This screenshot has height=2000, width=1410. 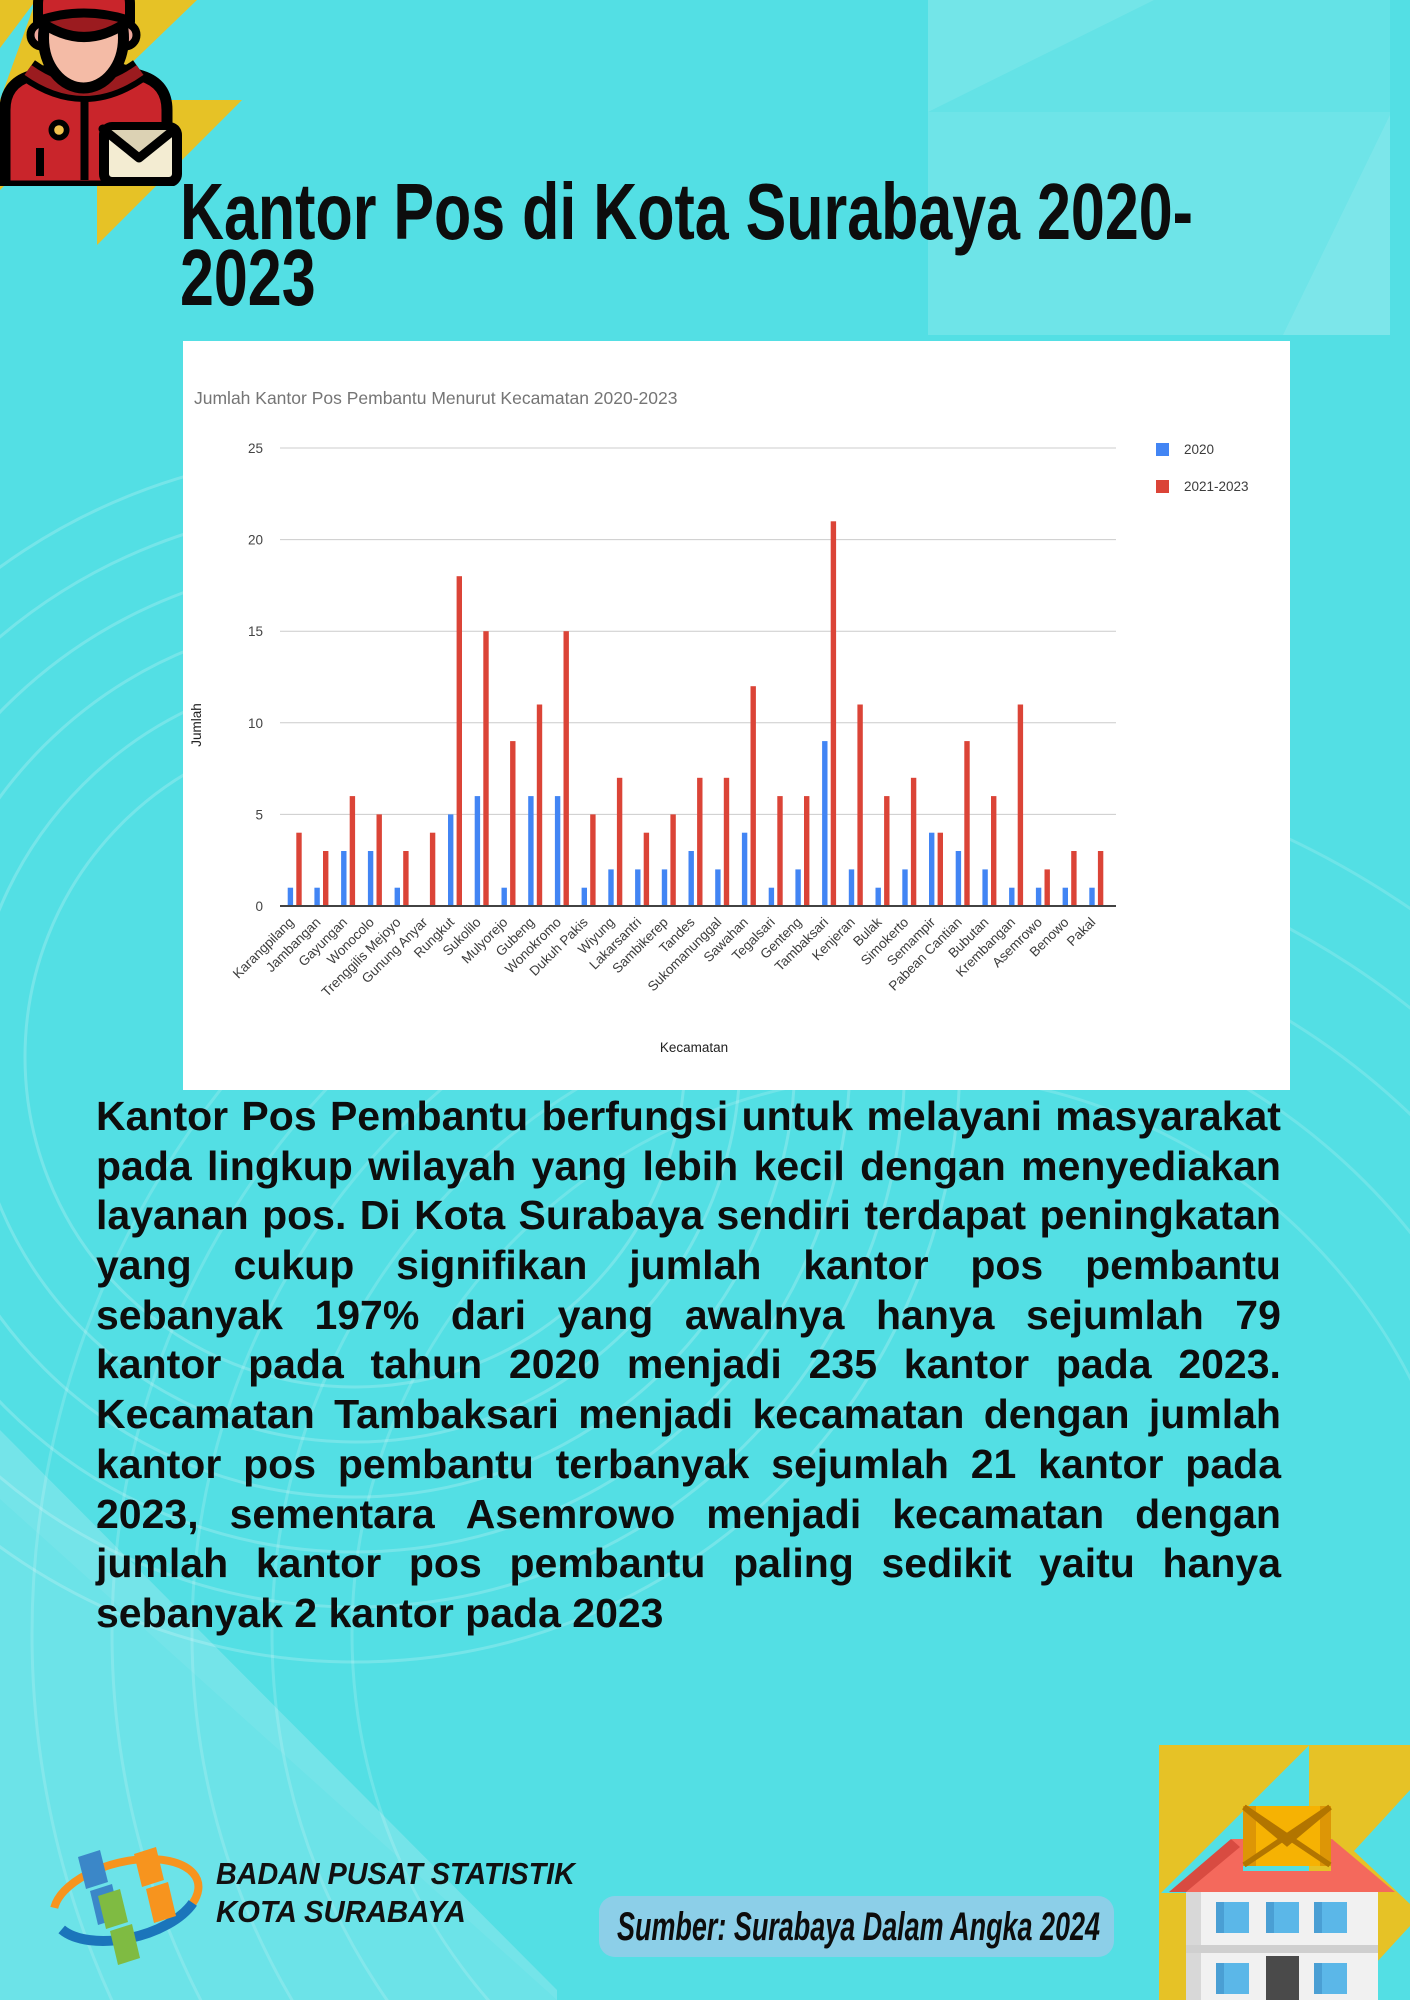 I want to click on svg-text: 15, so click(x=255, y=631).